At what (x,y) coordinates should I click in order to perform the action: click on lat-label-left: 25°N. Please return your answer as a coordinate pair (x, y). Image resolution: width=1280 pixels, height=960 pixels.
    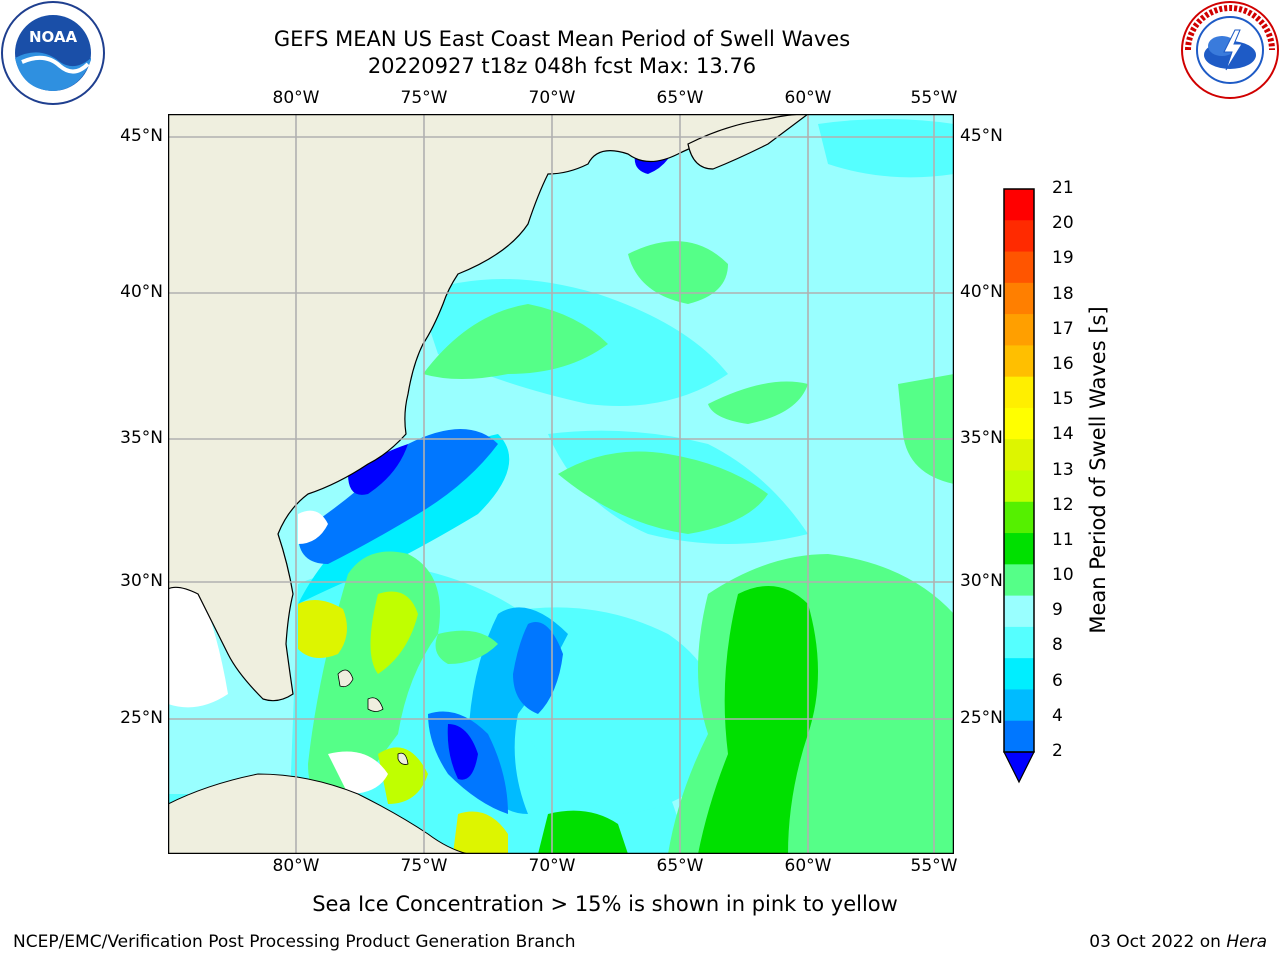
    Looking at the image, I should click on (141, 718).